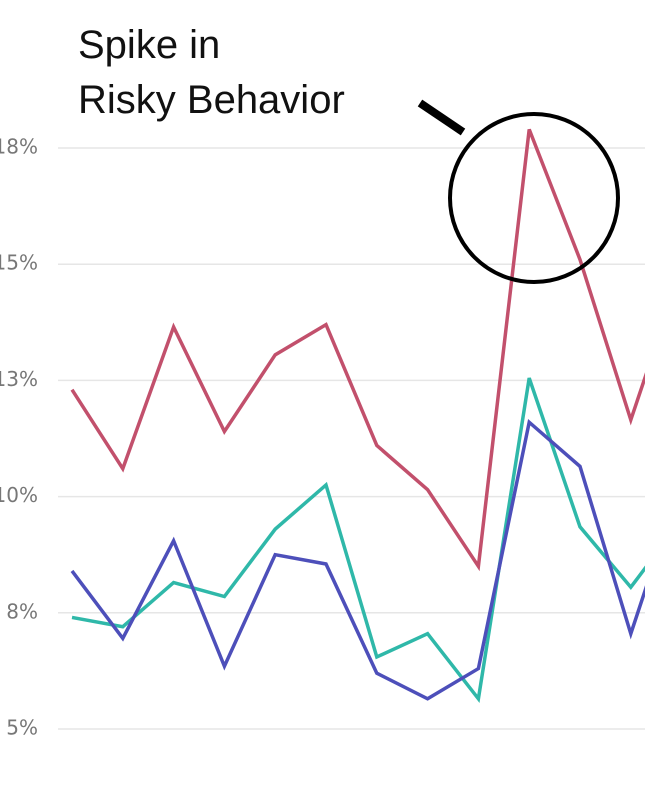 The width and height of the screenshot is (645, 798). What do you see at coordinates (534, 198) in the screenshot?
I see `highlight-circle` at bounding box center [534, 198].